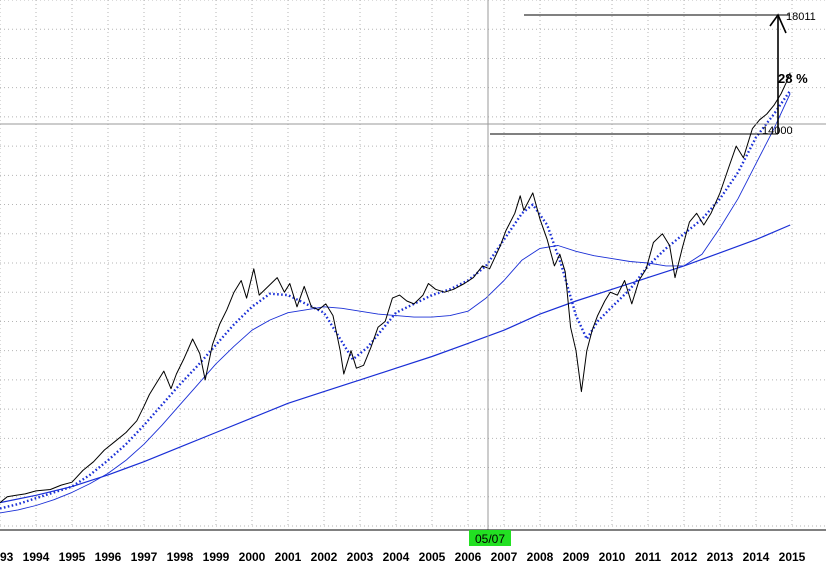  I want to click on x-tick-label: 1996, so click(108, 557).